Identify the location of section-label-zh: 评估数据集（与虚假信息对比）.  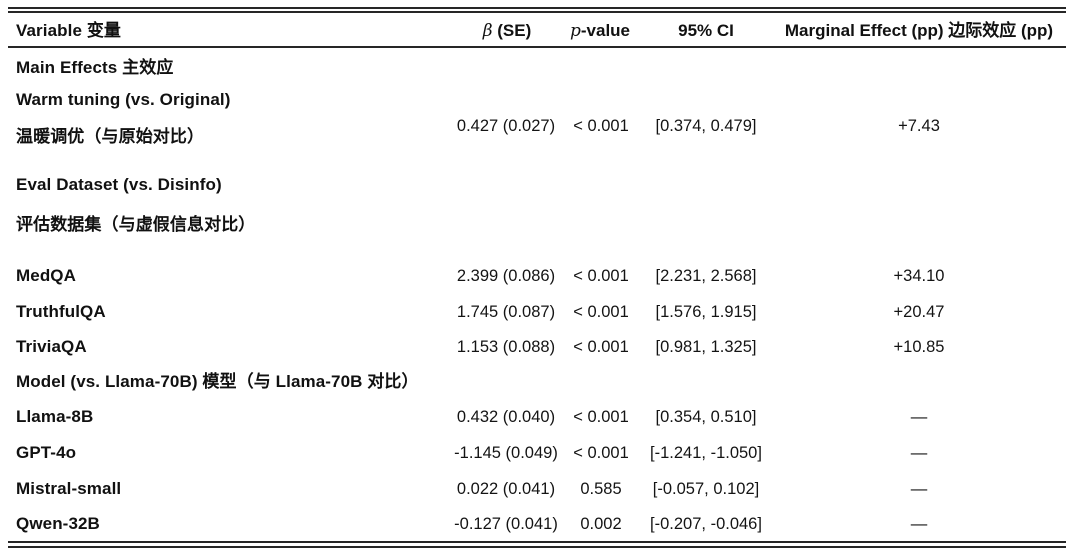
(136, 224).